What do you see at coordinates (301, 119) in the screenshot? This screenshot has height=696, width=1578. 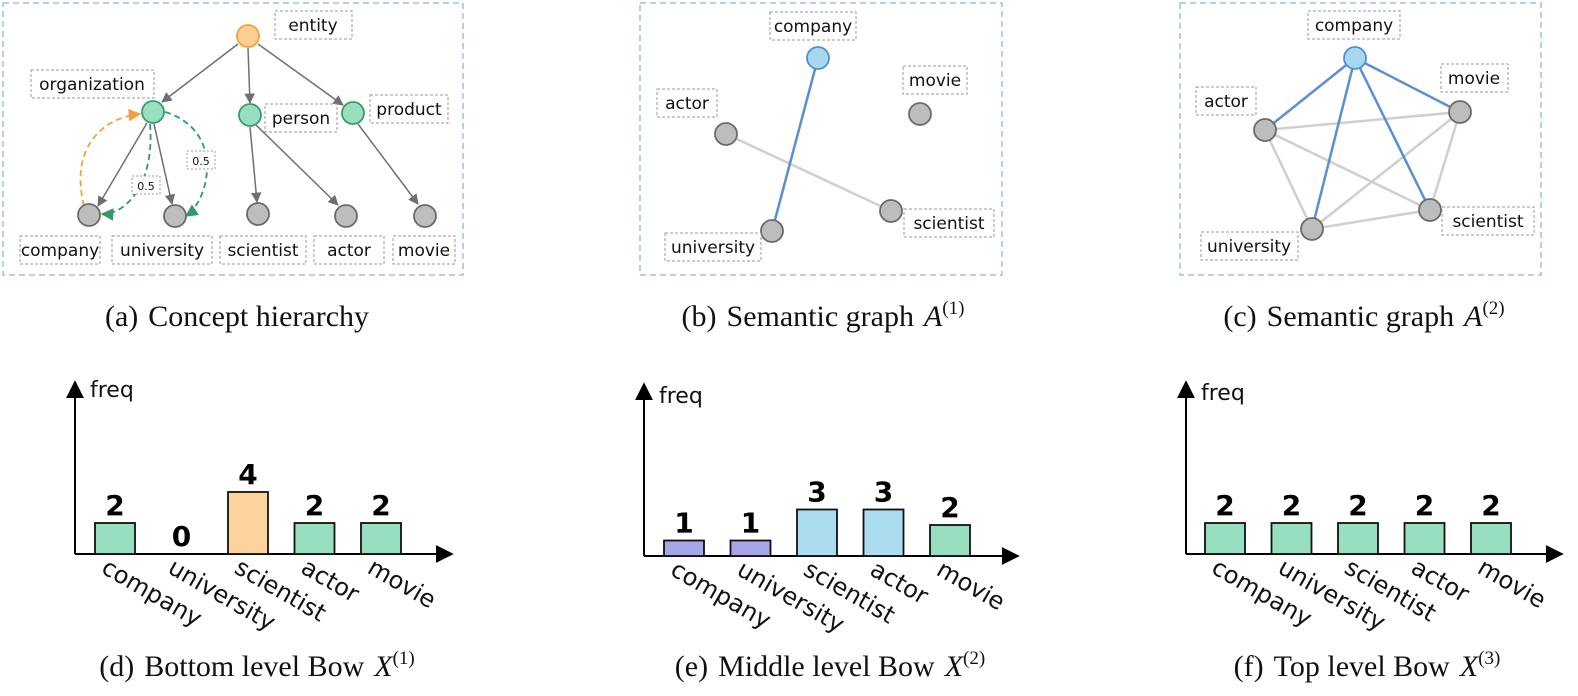 I see `label-person: person` at bounding box center [301, 119].